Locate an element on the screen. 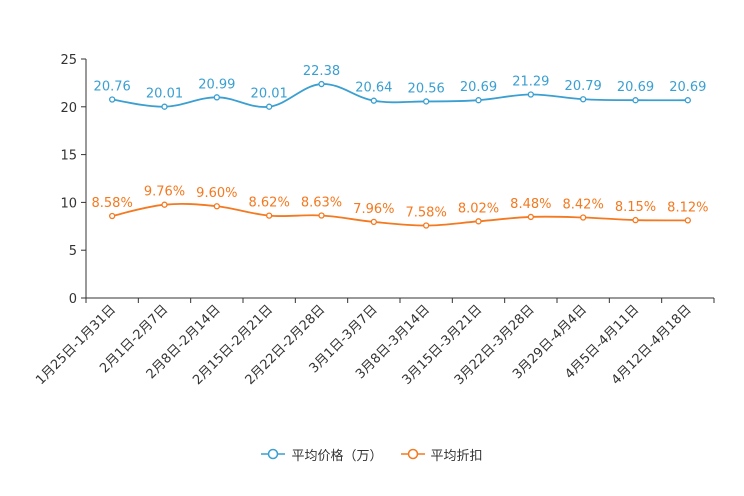 The image size is (744, 496). data-label: 20.99 is located at coordinates (216, 84).